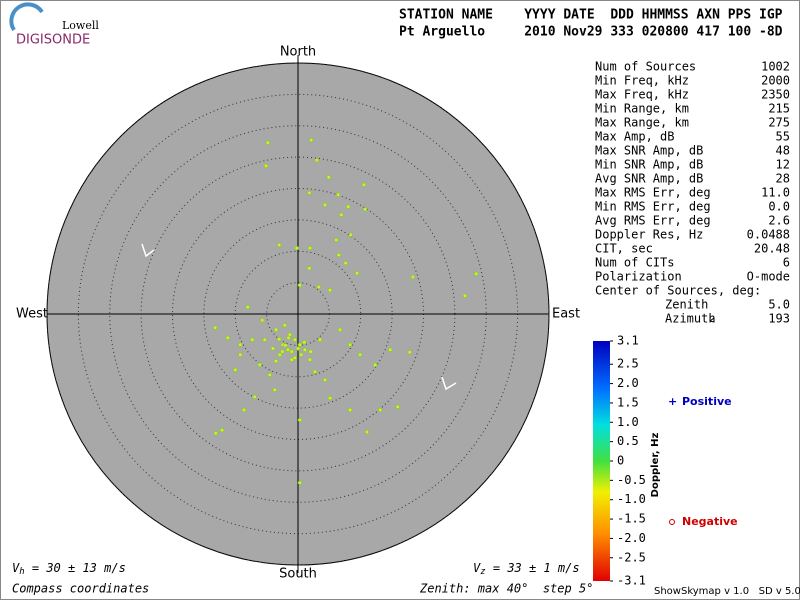  I want to click on stat-label: Avg RMS Err, deg, so click(653, 221).